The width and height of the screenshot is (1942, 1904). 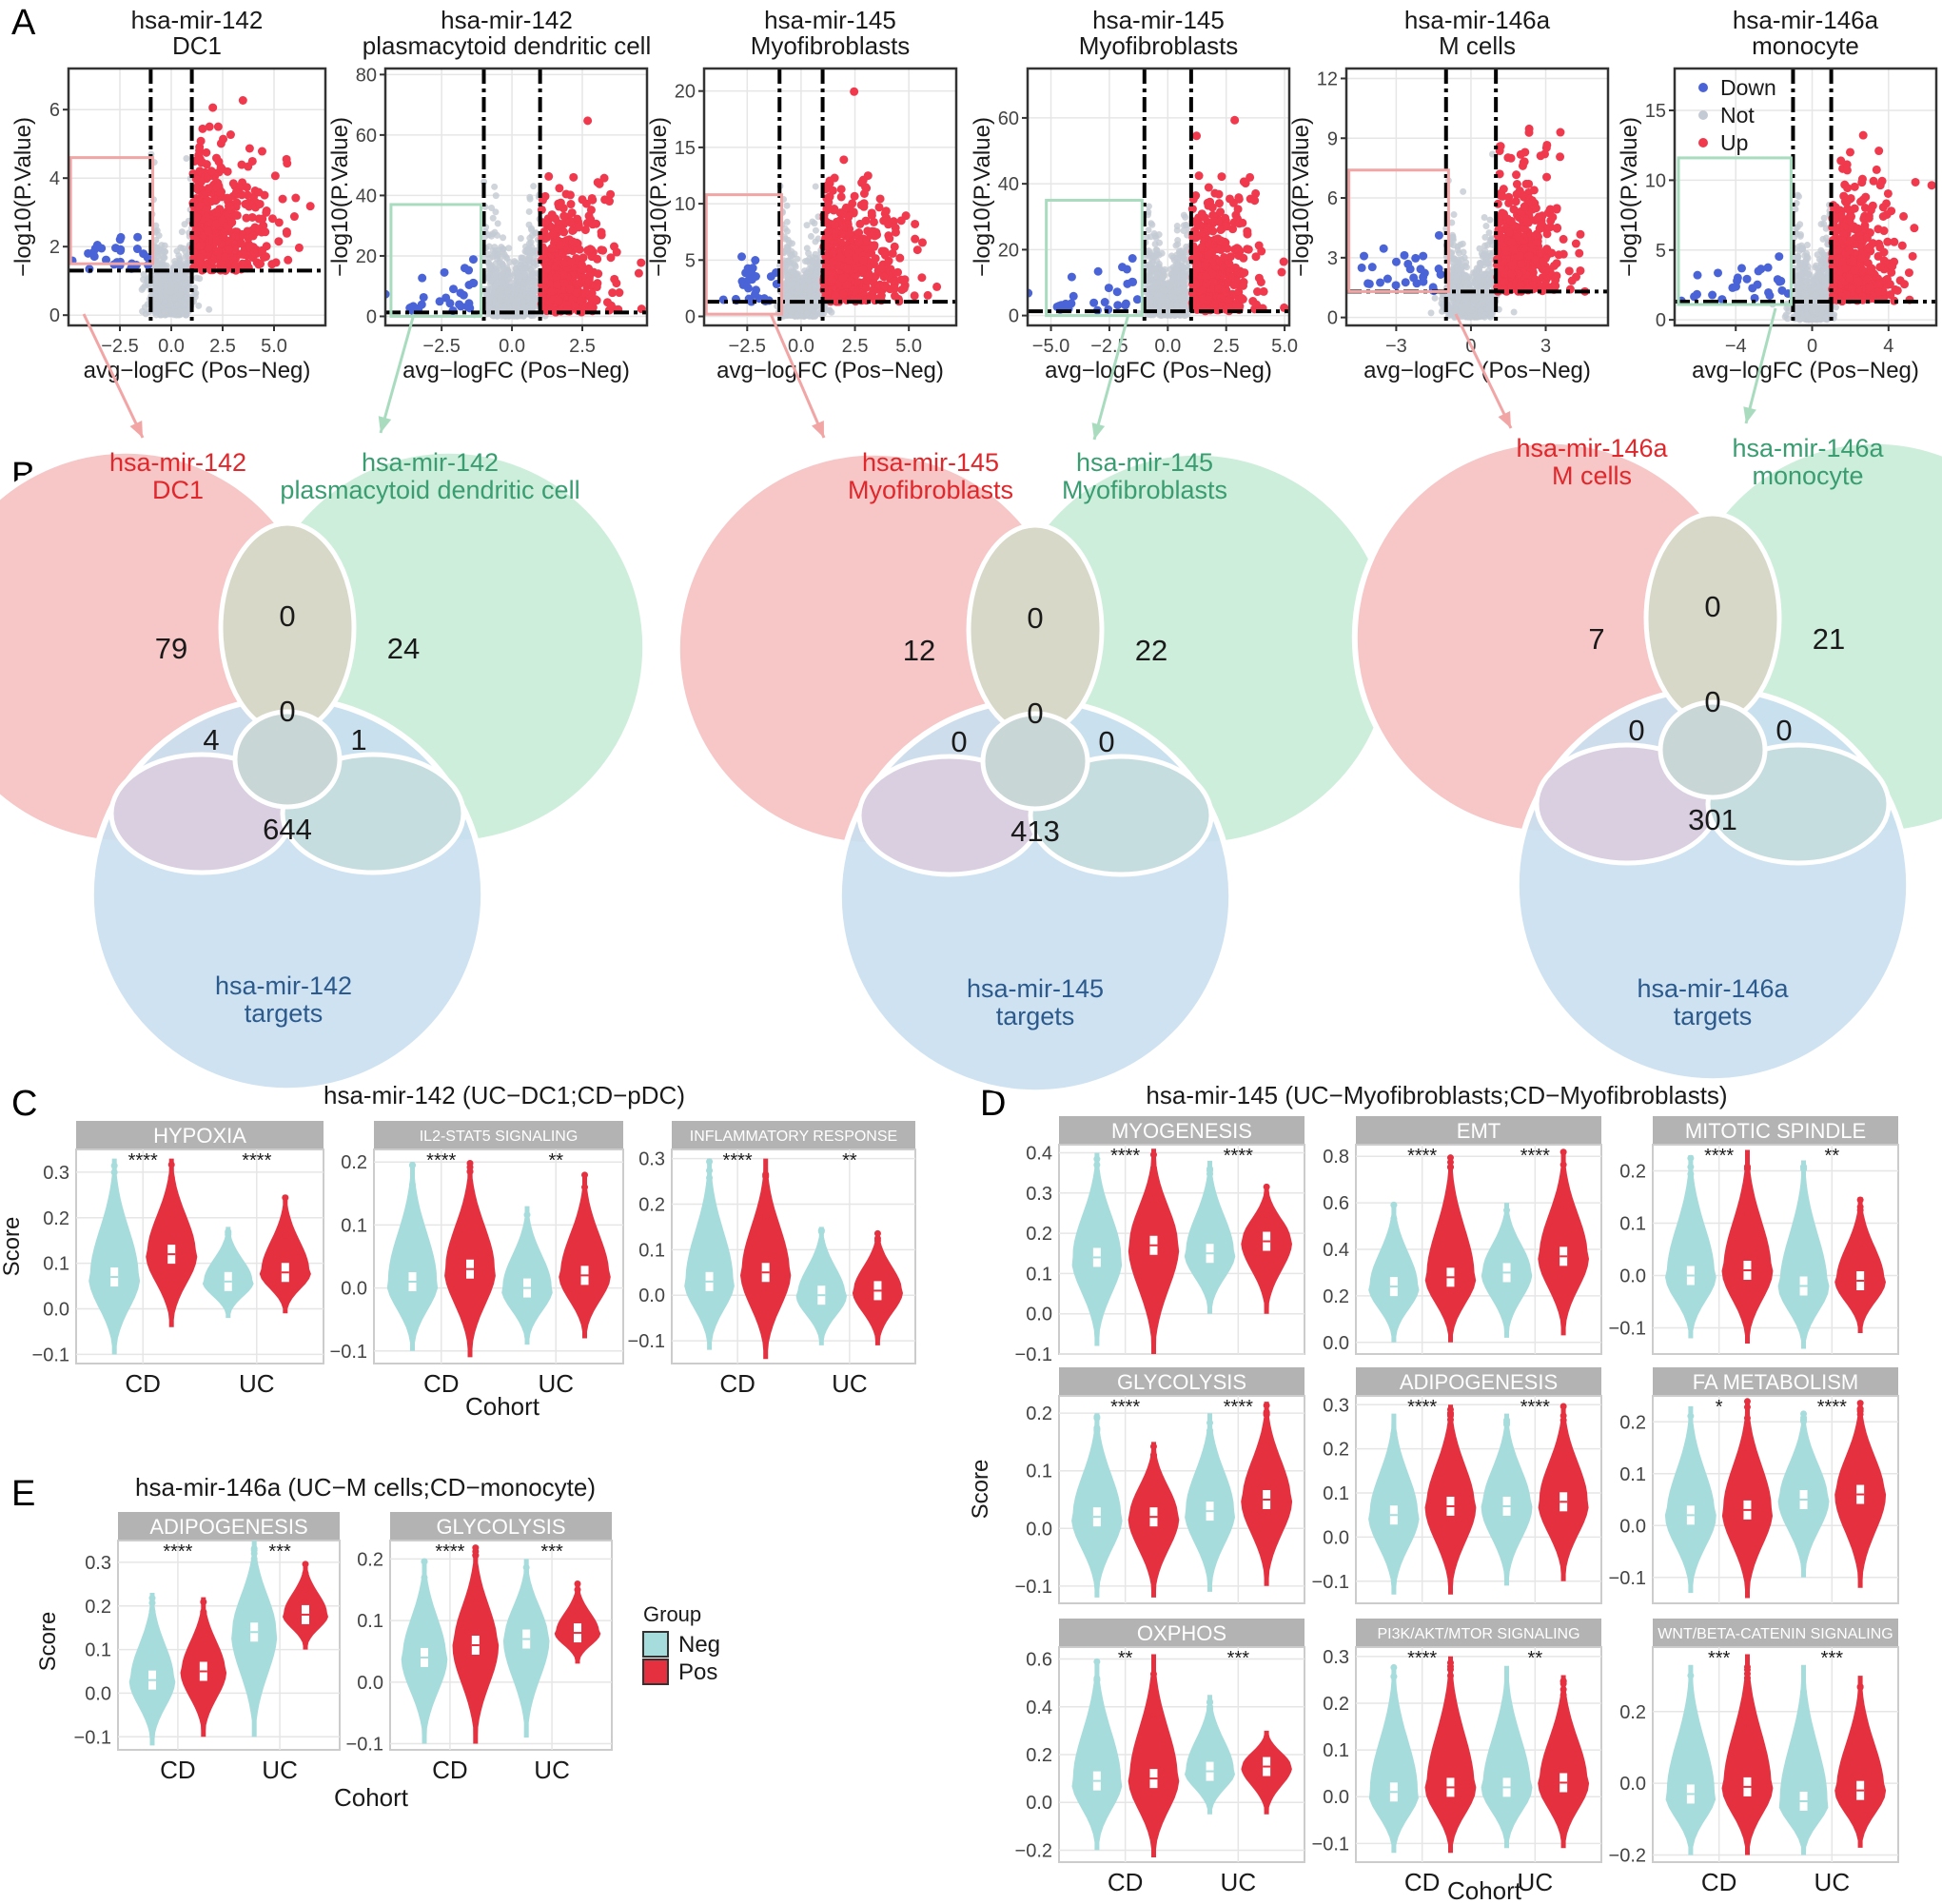 I want to click on points, so click(x=515, y=218).